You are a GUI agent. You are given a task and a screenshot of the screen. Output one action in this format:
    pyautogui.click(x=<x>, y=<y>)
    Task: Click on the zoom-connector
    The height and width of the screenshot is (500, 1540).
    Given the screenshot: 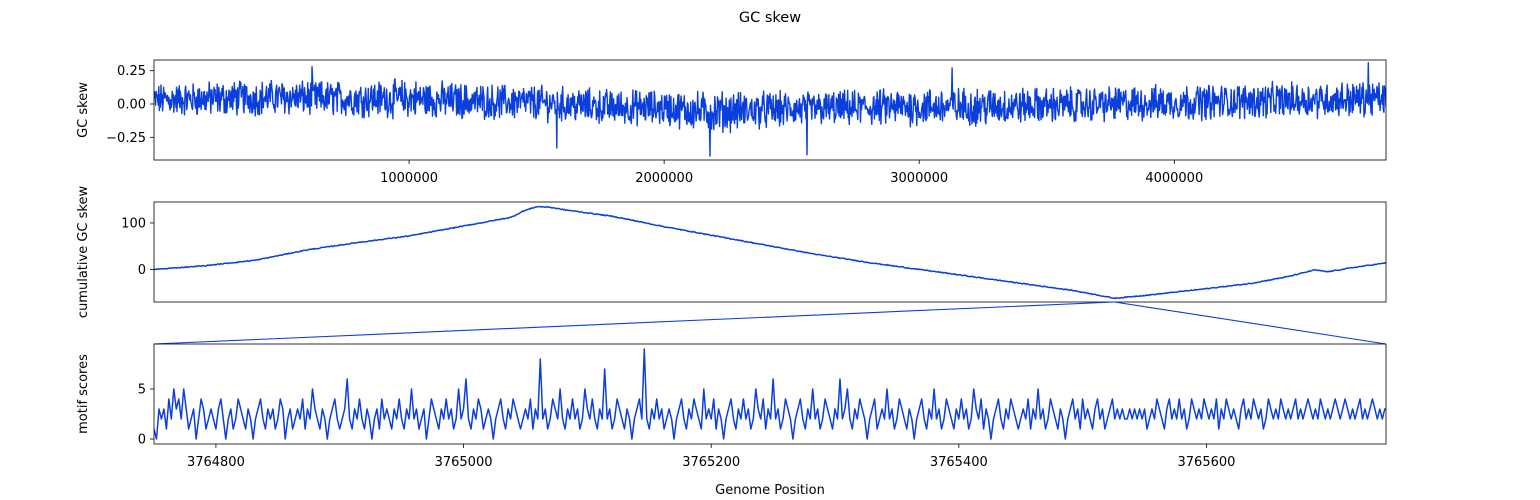 What is the action you would take?
    pyautogui.click(x=770, y=323)
    